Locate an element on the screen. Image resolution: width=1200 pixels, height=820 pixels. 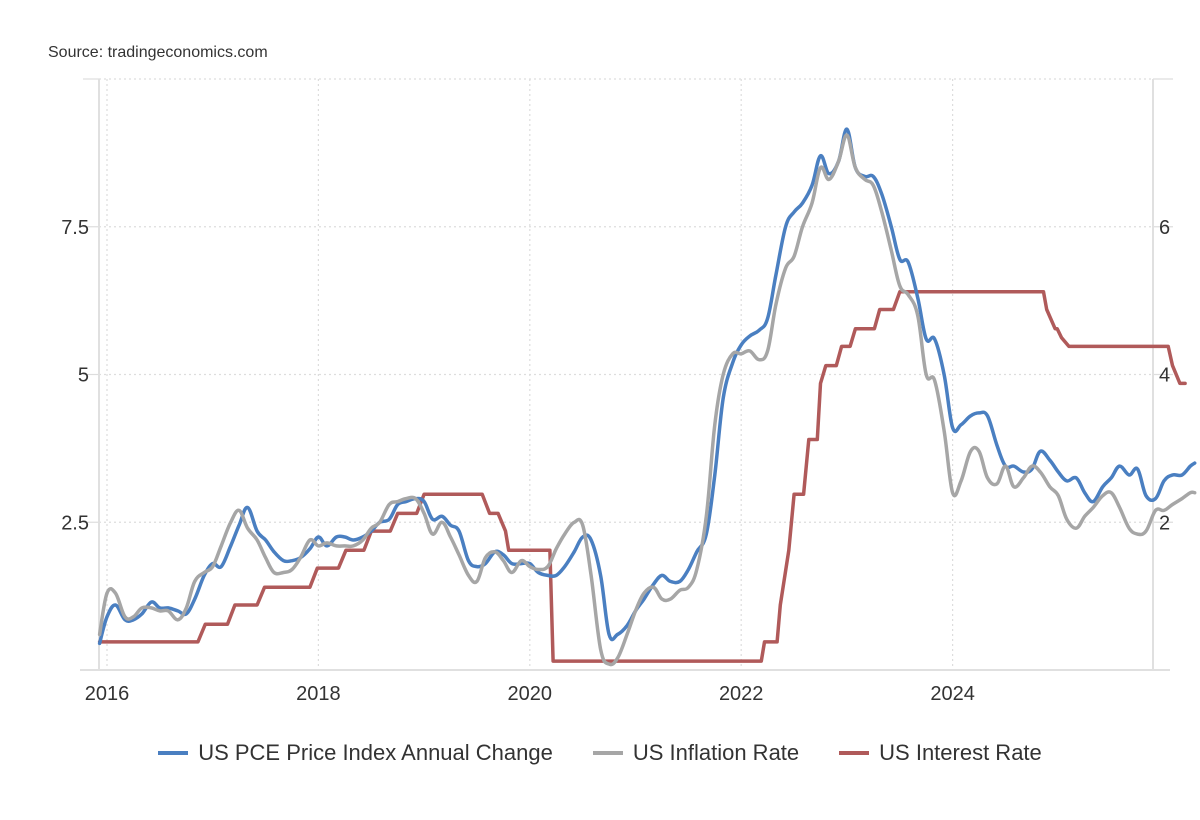
legend-item-pce: US PCE Price Index Annual Change is located at coordinates (355, 753).